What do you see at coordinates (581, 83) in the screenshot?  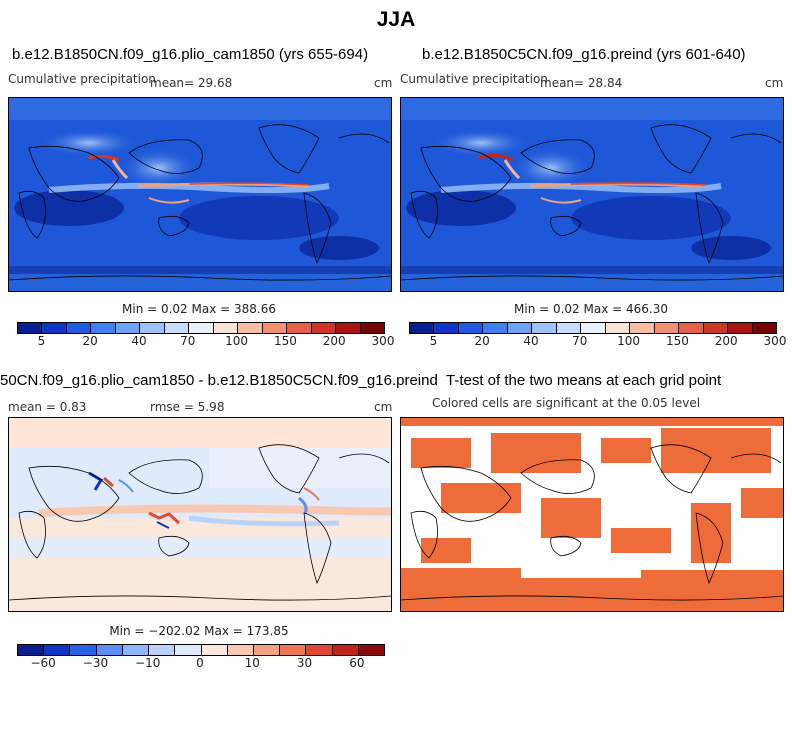 I see `panel-2-mean: mean= 28.84` at bounding box center [581, 83].